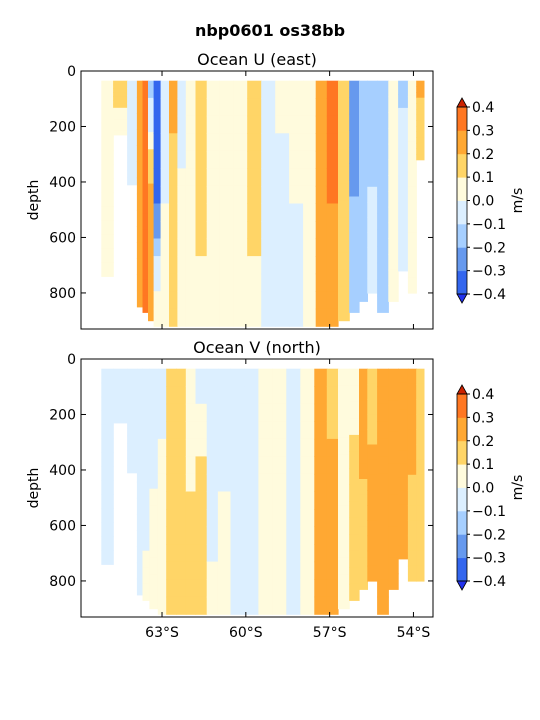  Describe the element at coordinates (483, 131) in the screenshot. I see `colorbar-tick-label: 0.3` at that location.